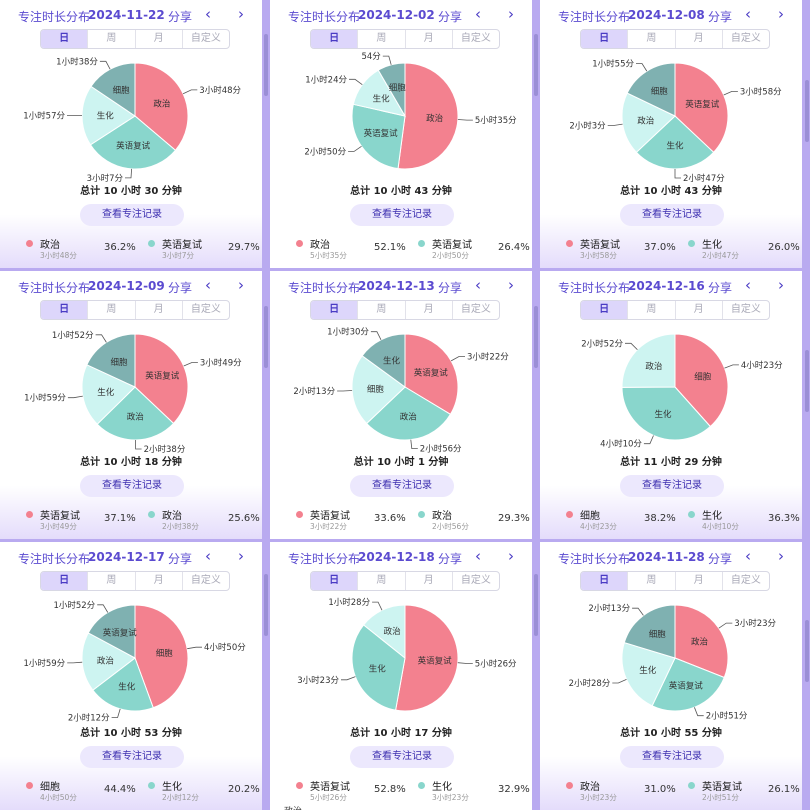 This screenshot has height=810, width=810. I want to click on slice-duration-label: 1小时30分, so click(348, 332).